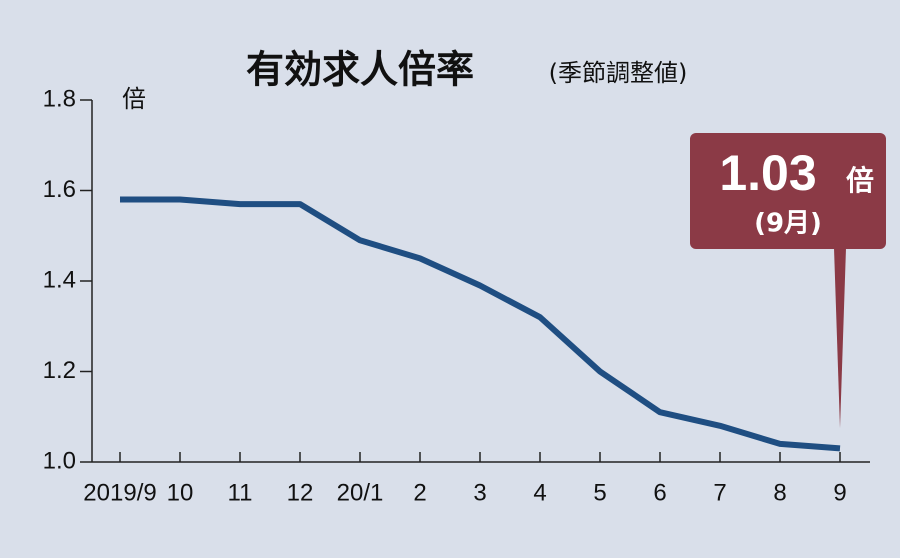 The width and height of the screenshot is (900, 558). I want to click on x-tick-label: 4, so click(539, 492).